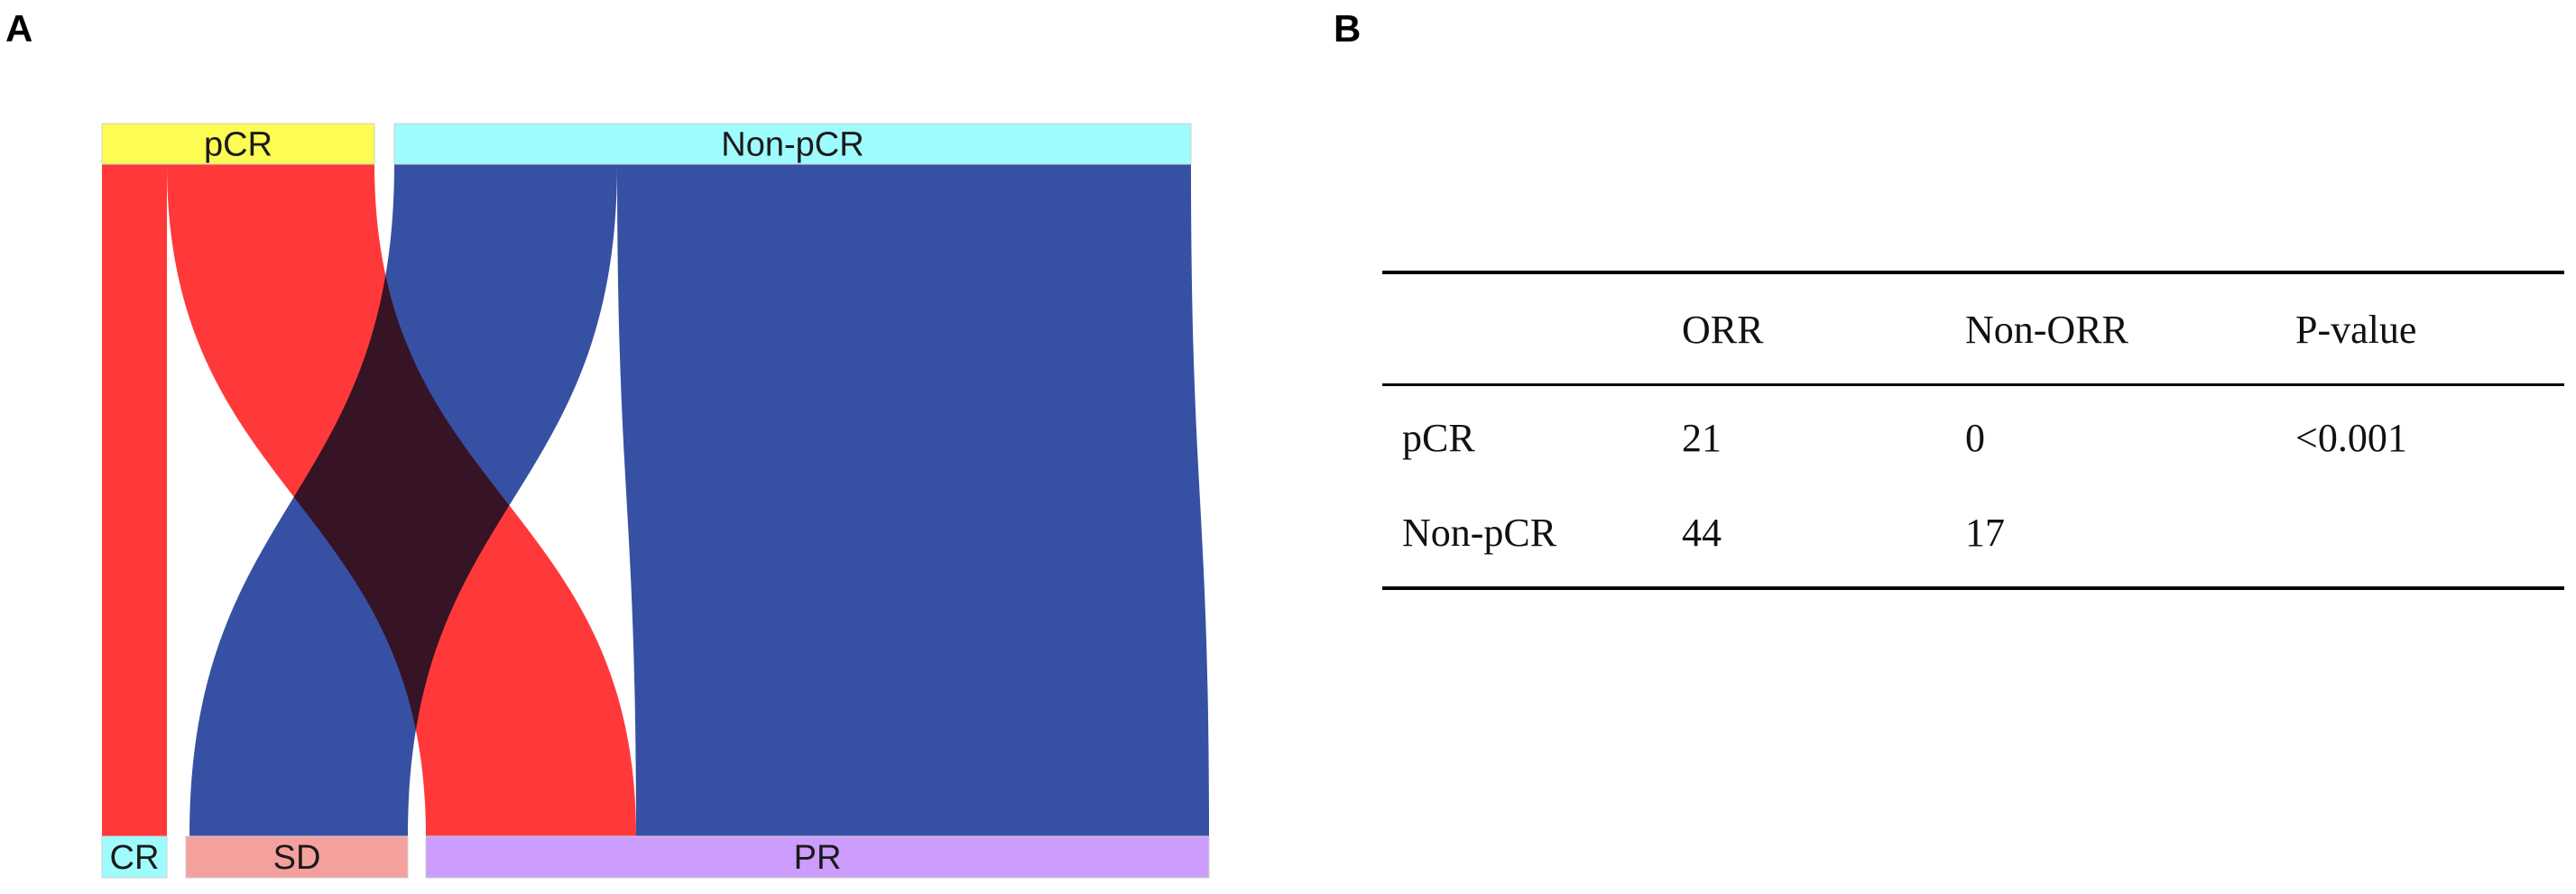 This screenshot has width=2576, height=894. What do you see at coordinates (1723, 330) in the screenshot?
I see `header-orr: ORR` at bounding box center [1723, 330].